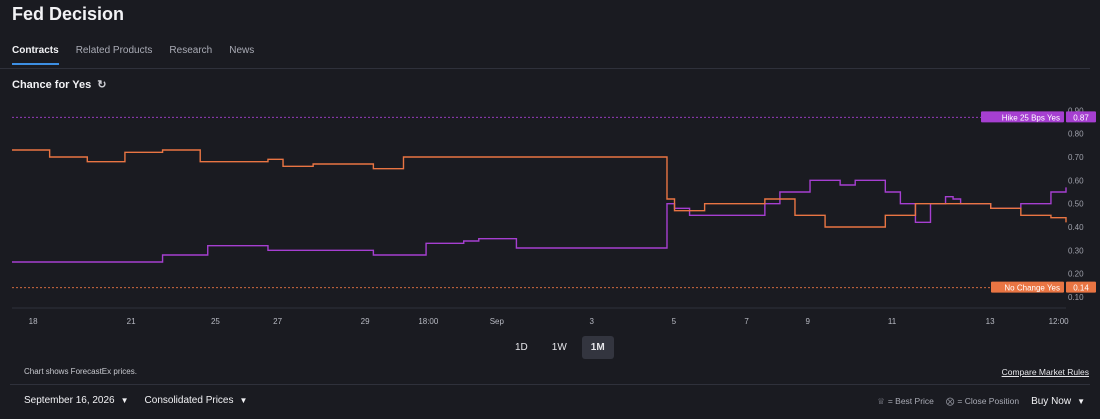 The width and height of the screenshot is (1100, 419). What do you see at coordinates (242, 50) in the screenshot?
I see `tab-news: News` at bounding box center [242, 50].